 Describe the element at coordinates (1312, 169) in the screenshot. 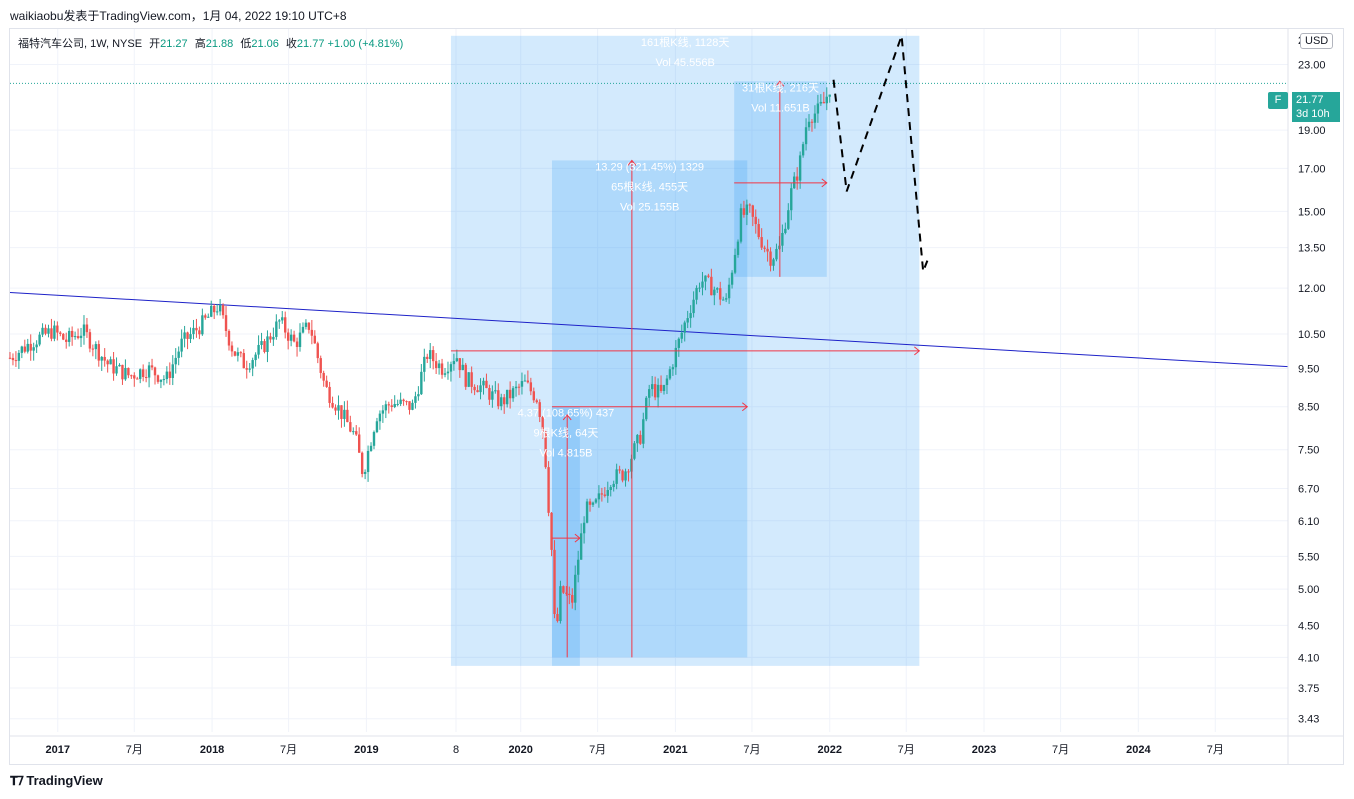

I see `price-tick-label: 17.00` at that location.